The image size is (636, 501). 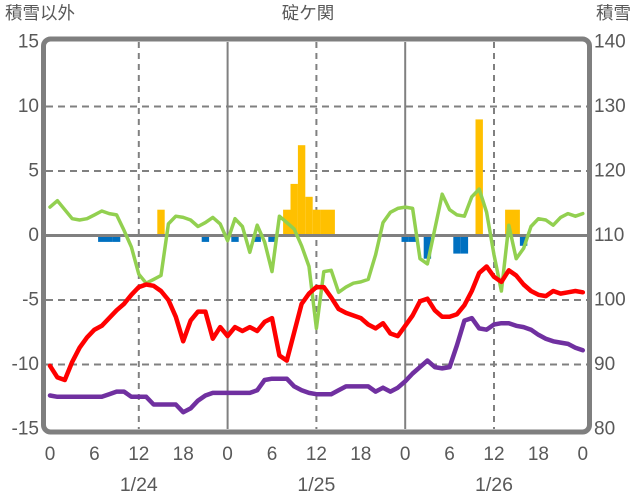 What do you see at coordinates (610, 42) in the screenshot?
I see `right-axis-tick-label: 140` at bounding box center [610, 42].